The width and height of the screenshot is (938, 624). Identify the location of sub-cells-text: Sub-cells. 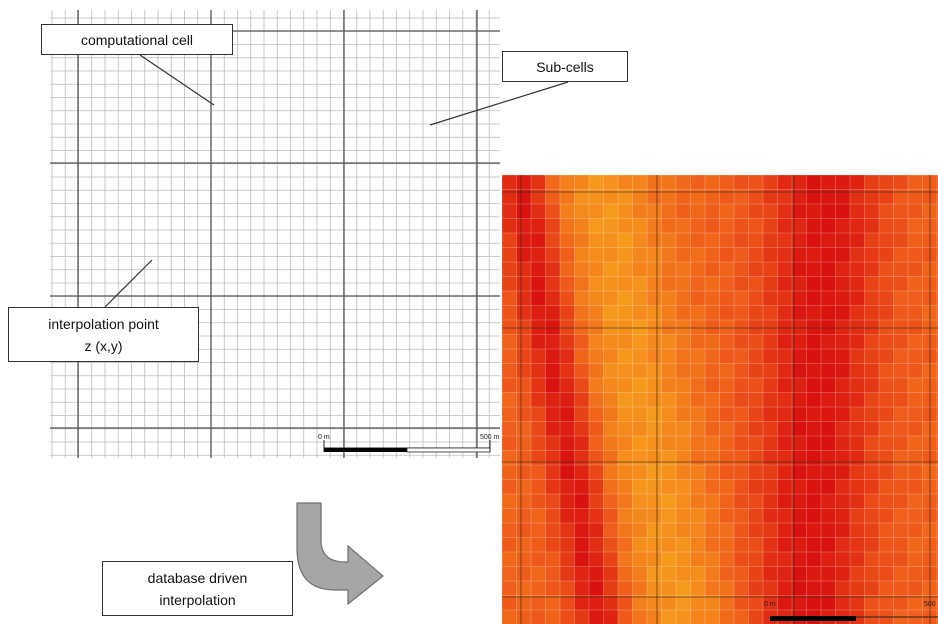
(565, 66).